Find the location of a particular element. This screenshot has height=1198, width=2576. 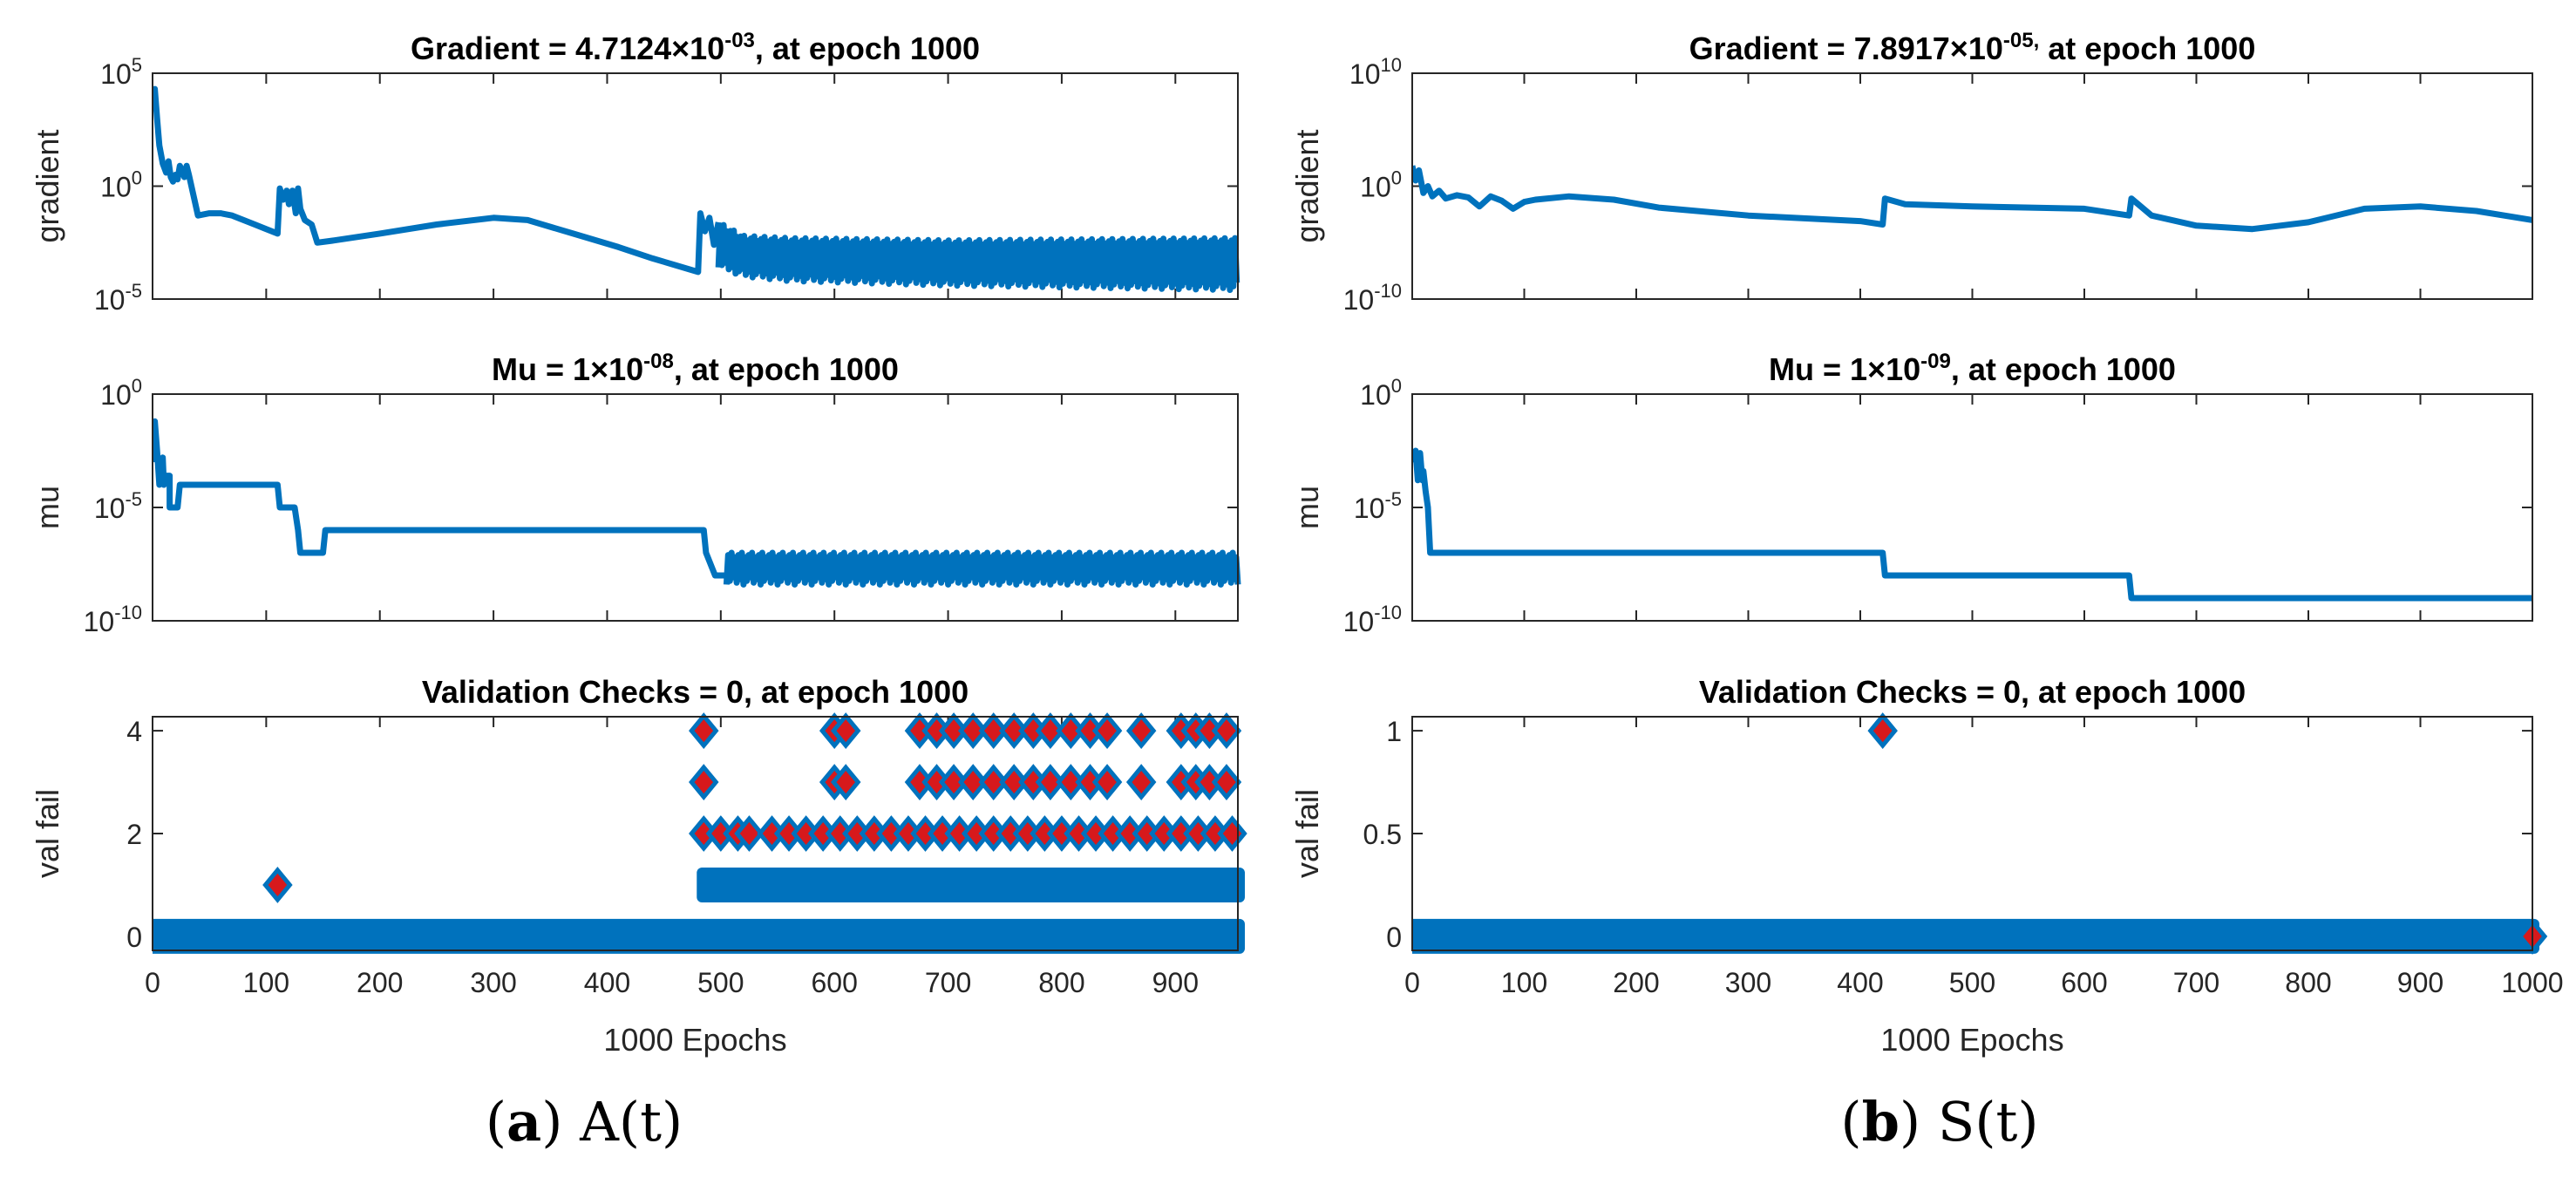

a-xtick-label: 0 is located at coordinates (153, 983).